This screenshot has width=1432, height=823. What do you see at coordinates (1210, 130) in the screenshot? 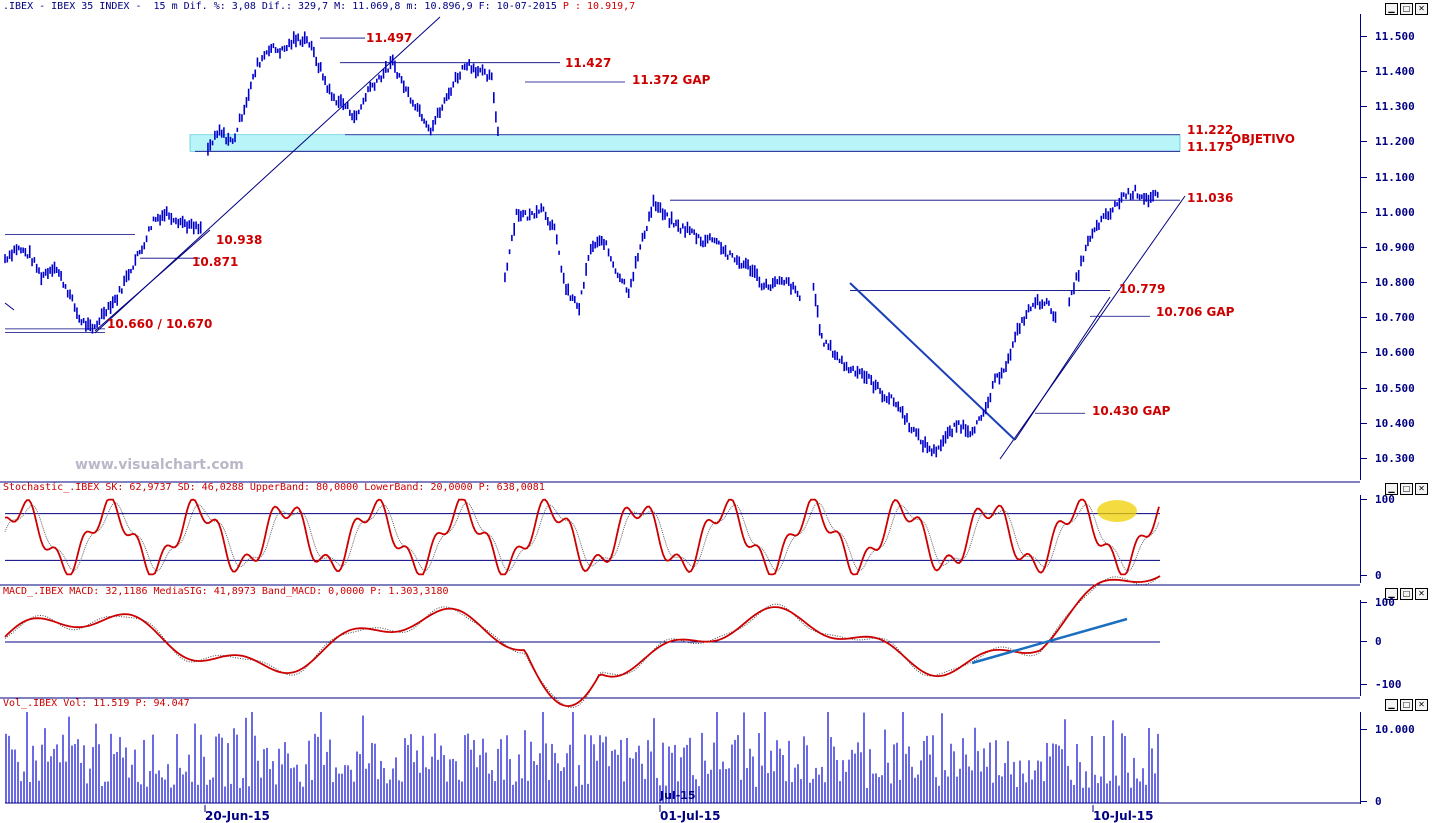
I see `level-label-11222: 11.222` at bounding box center [1210, 130].